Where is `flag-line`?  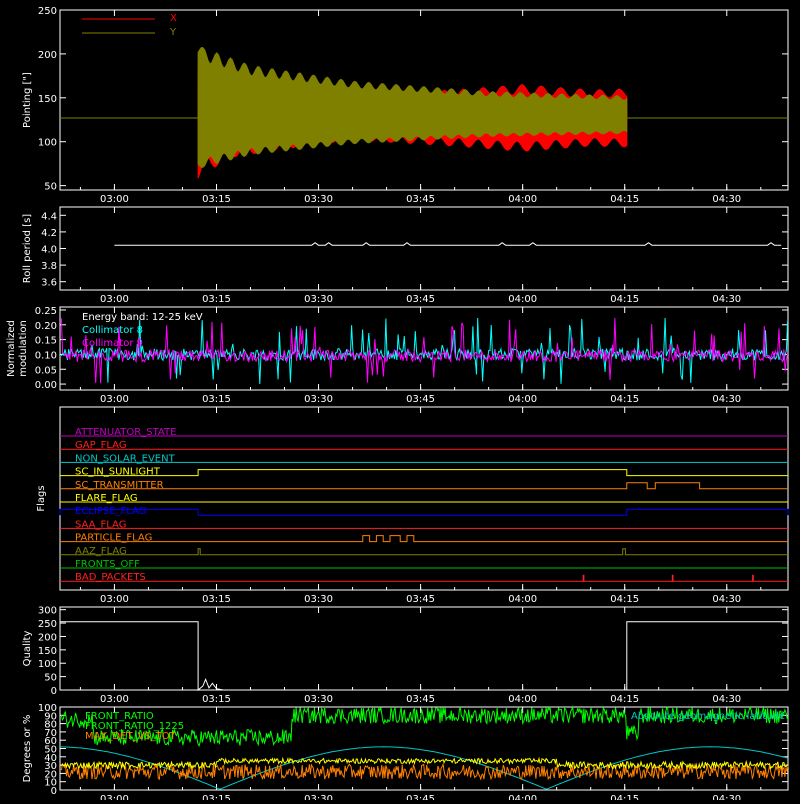 flag-line is located at coordinates (424, 486).